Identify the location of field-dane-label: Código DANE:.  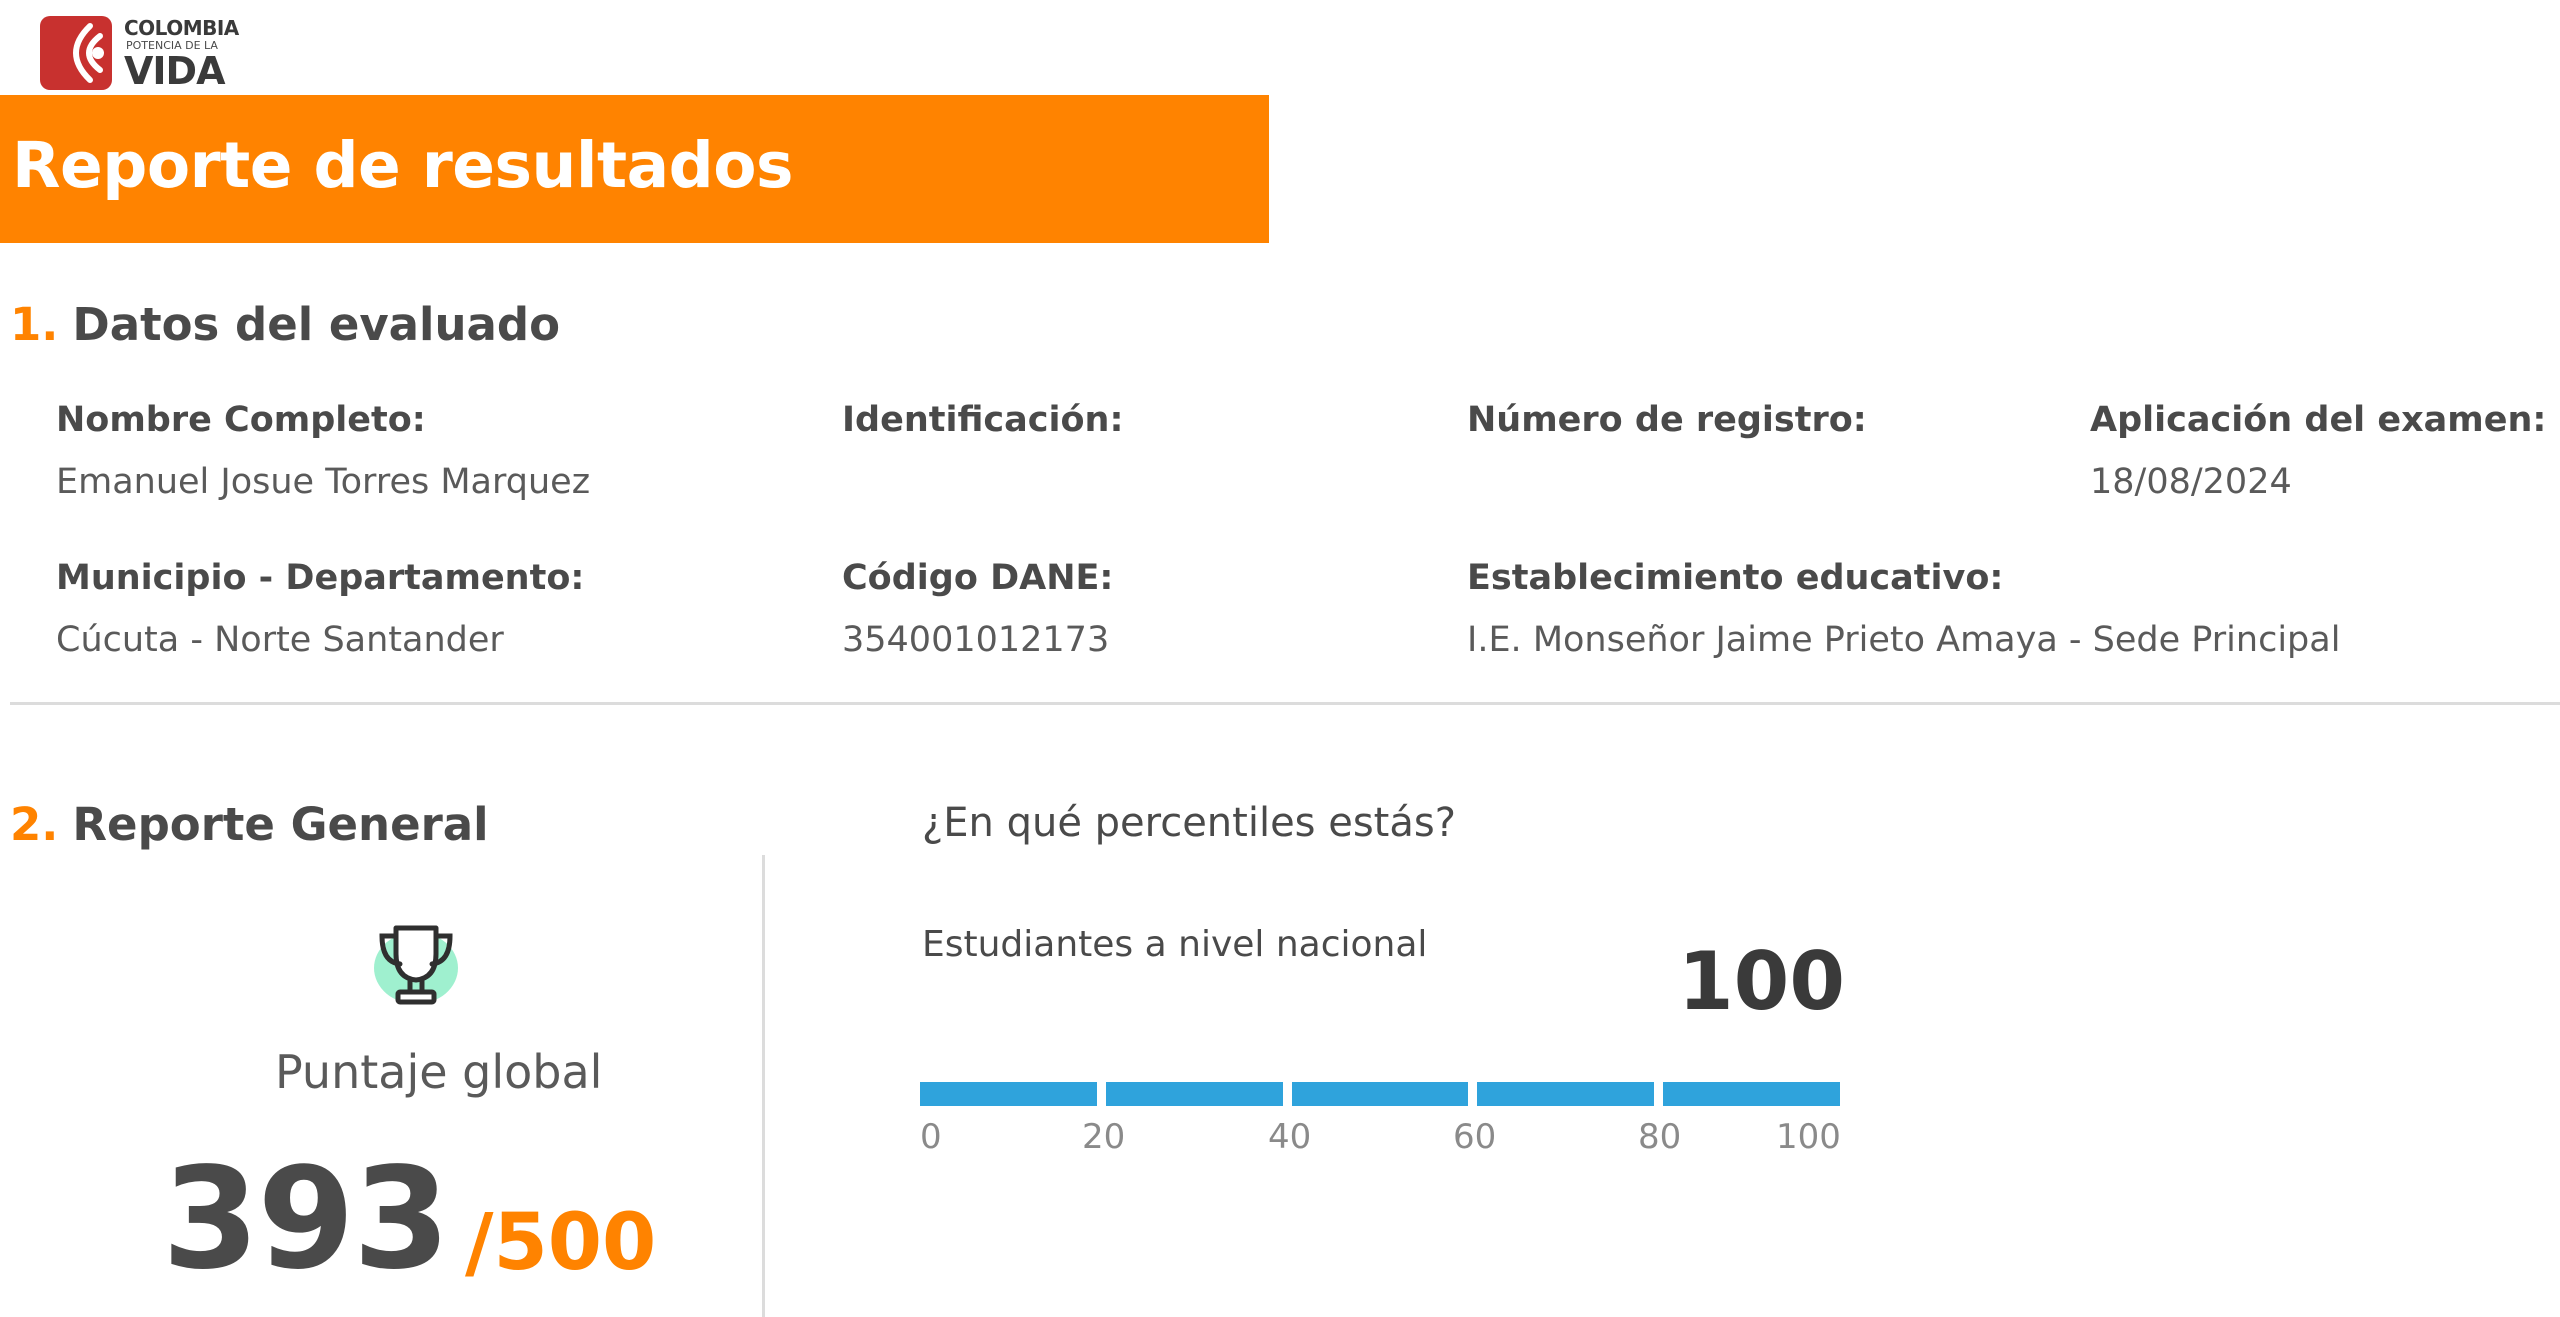
(978, 578).